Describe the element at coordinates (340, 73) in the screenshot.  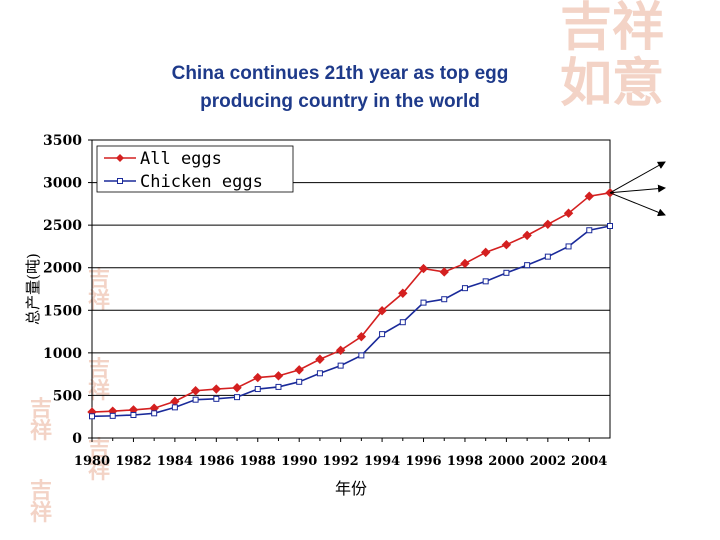
I see `title-line-1: China continues 21th year as top egg` at that location.